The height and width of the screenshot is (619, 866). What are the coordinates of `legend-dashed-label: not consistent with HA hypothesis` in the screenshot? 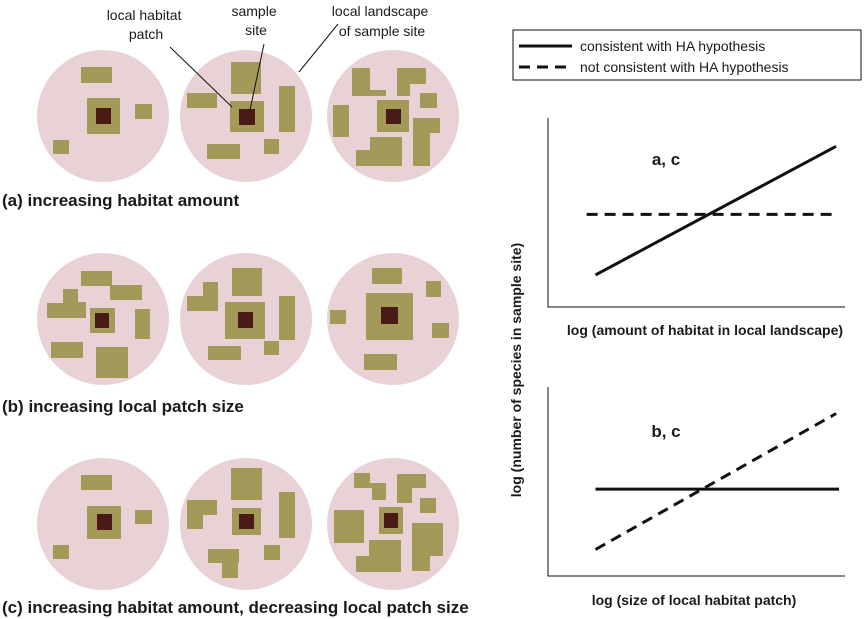 It's located at (684, 67).